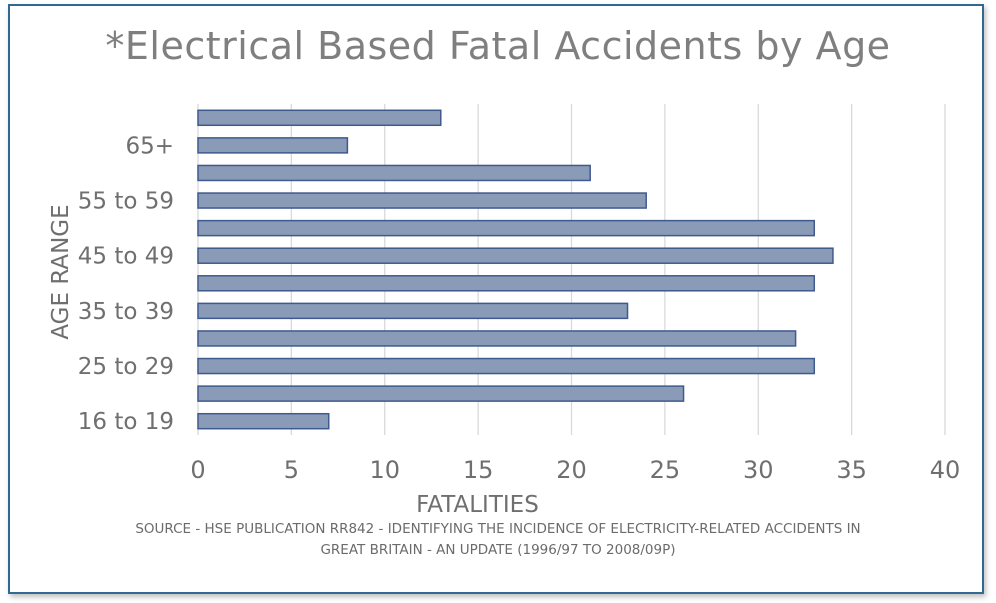 The width and height of the screenshot is (996, 603). I want to click on y-tick-label: 55 to 59, so click(126, 202).